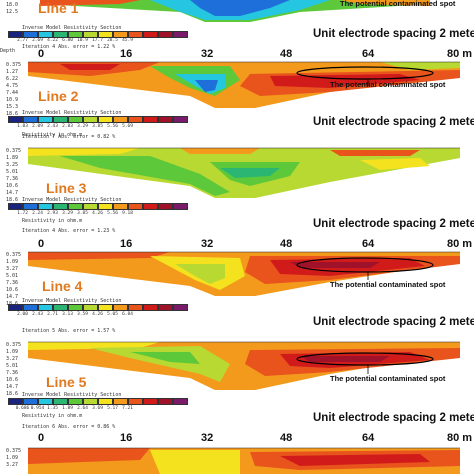  I want to click on colorbar-values-line1: 2.77 2.69 4.22 6.80 10.9 17.7 28.5 45.9, so click(75, 40).